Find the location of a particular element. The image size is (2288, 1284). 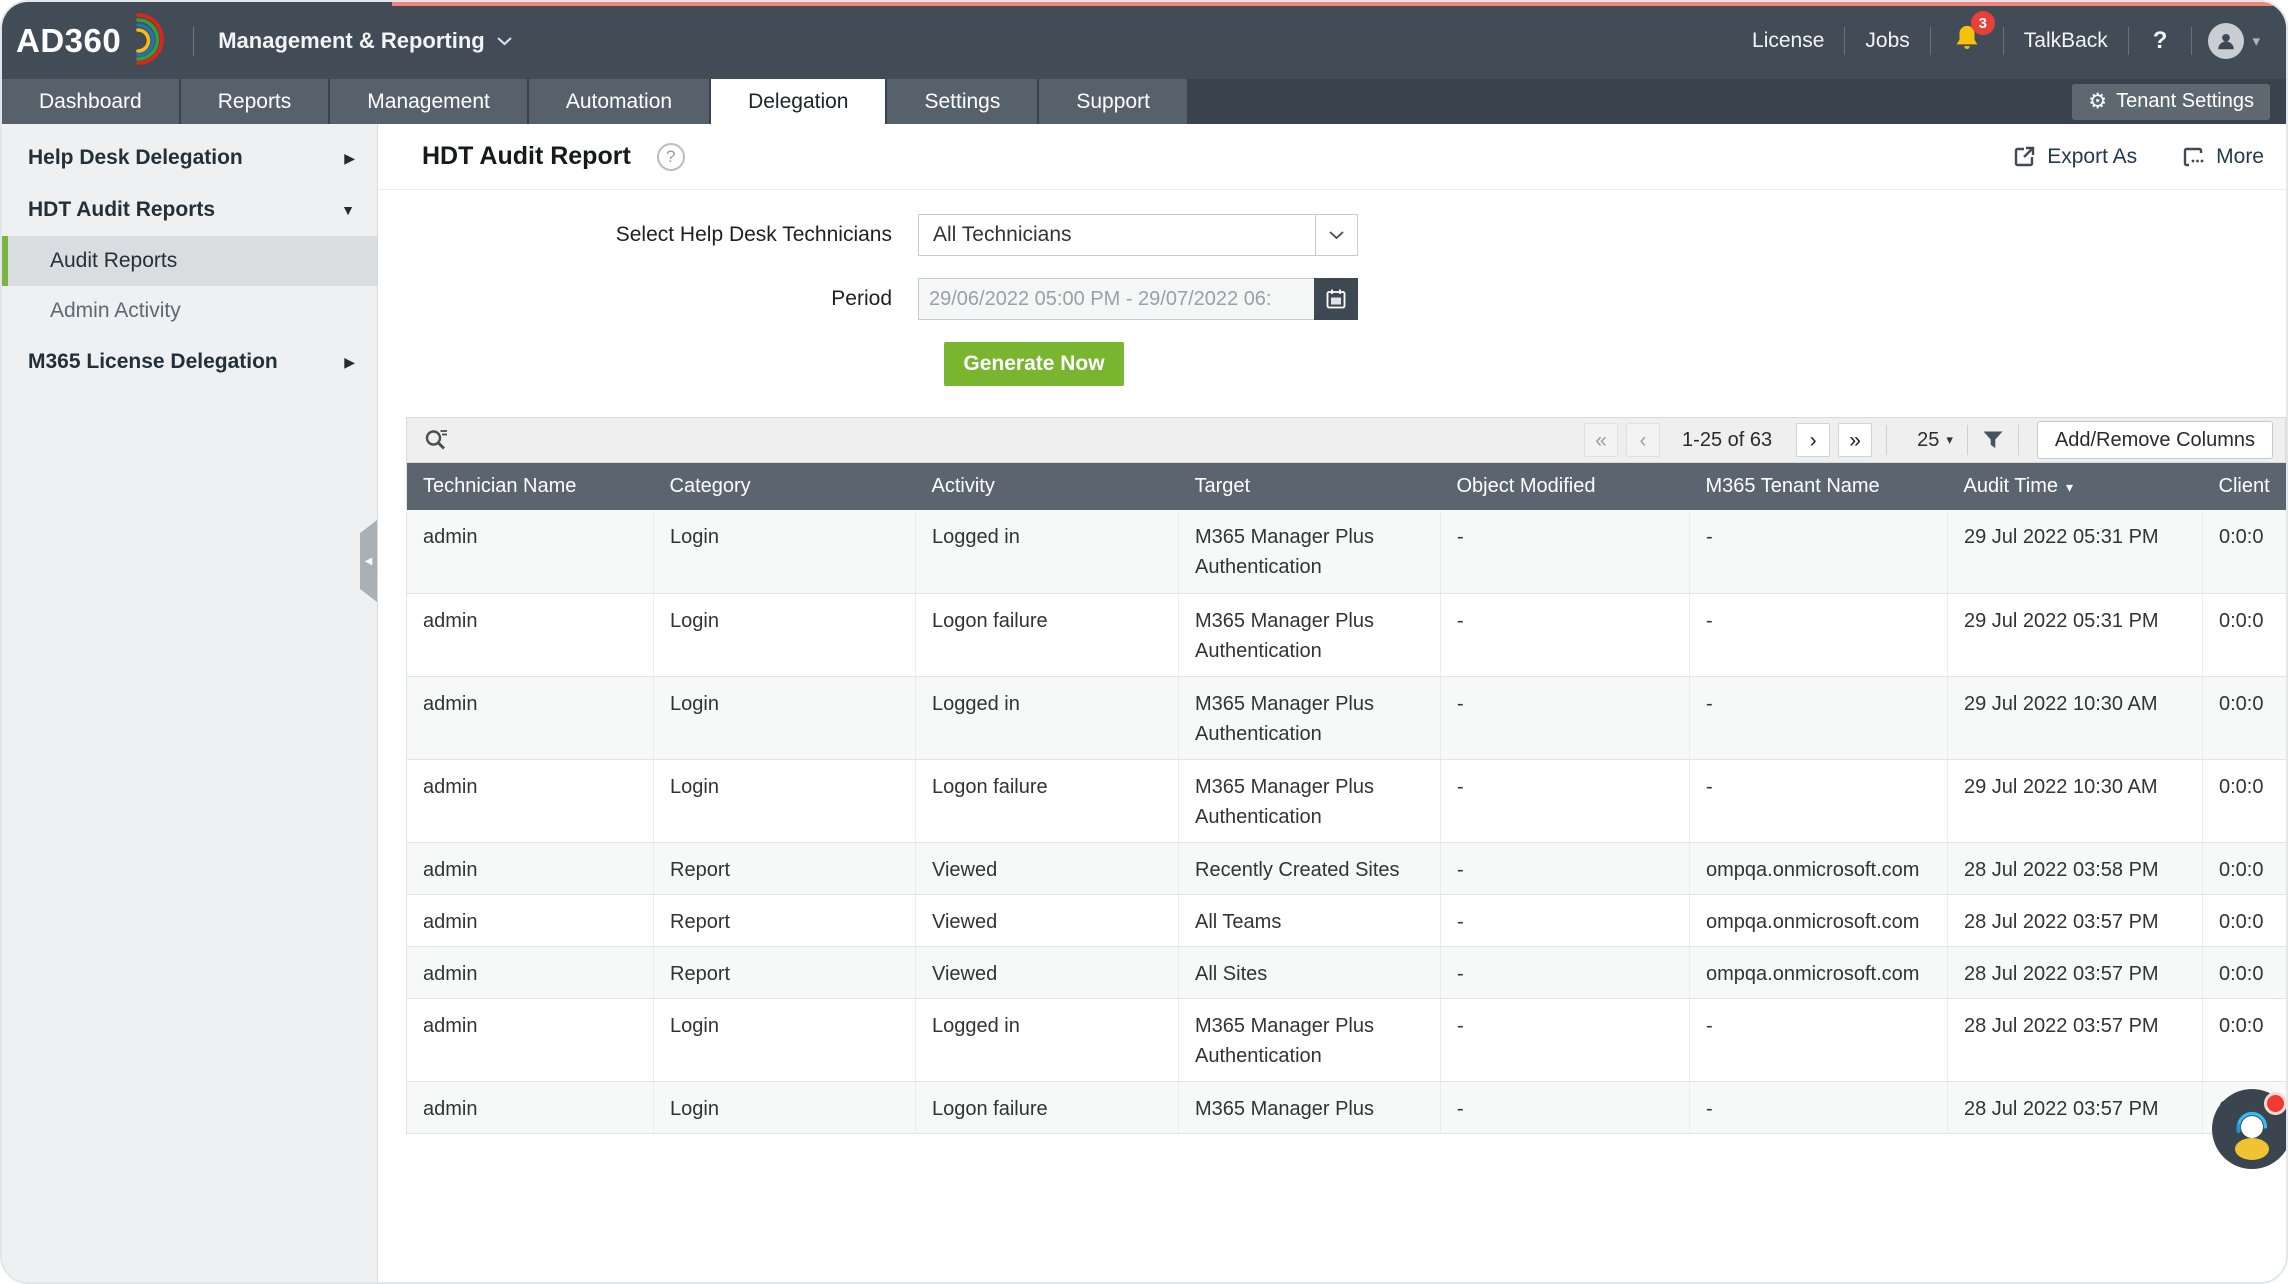

add-remove-columns-button: Add/Remove Columns is located at coordinates (2154, 440).